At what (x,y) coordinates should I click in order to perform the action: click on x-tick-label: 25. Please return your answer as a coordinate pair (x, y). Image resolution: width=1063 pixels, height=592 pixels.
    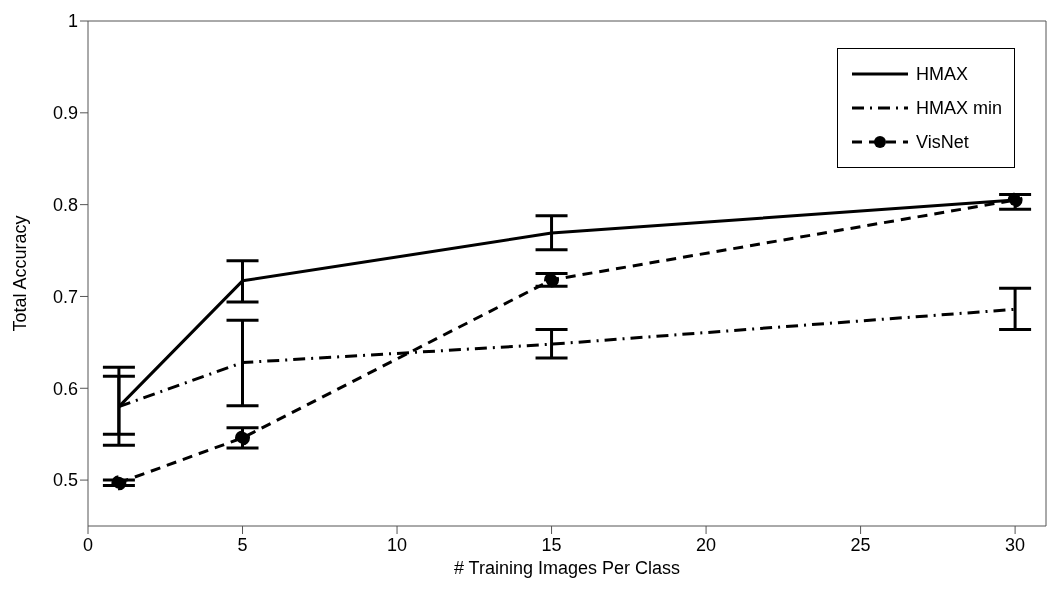
    Looking at the image, I should click on (860, 544).